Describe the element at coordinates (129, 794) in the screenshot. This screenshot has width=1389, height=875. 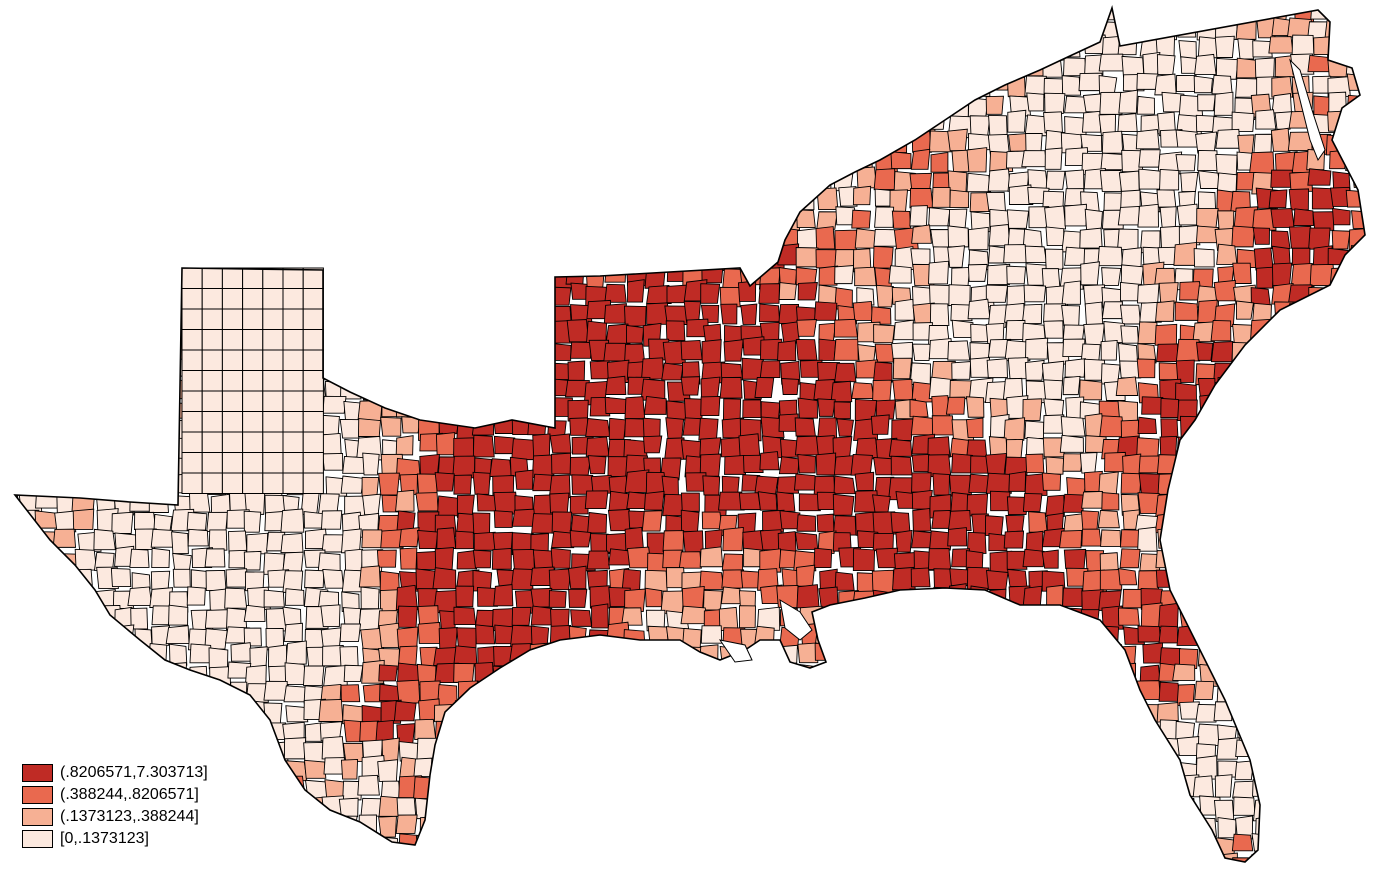
I see `legend-label-class-3: (.388244,.8206571]` at that location.